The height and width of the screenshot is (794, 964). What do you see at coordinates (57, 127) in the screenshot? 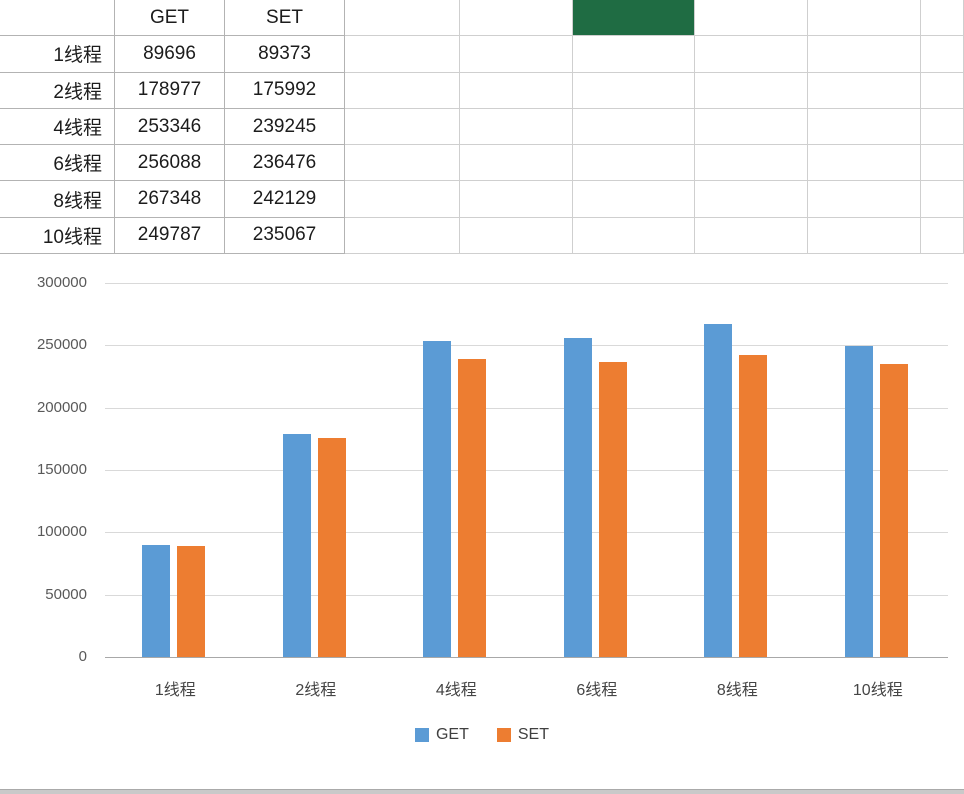
I see `row-label: 4线程` at bounding box center [57, 127].